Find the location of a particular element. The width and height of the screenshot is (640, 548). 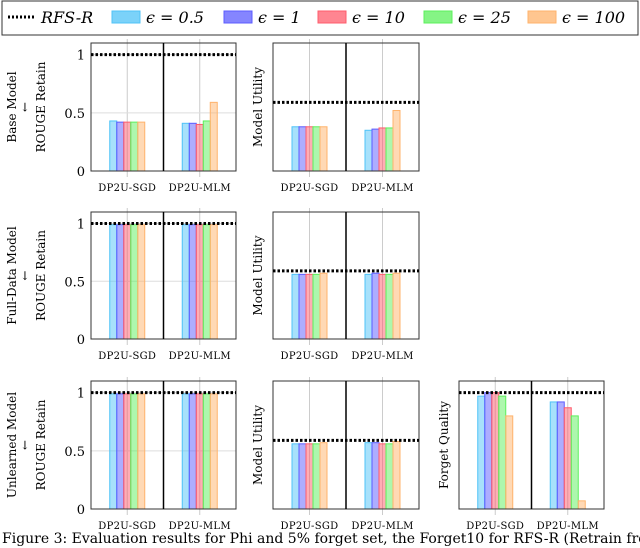

legend-reference-label: RFS-R is located at coordinates (66, 17).